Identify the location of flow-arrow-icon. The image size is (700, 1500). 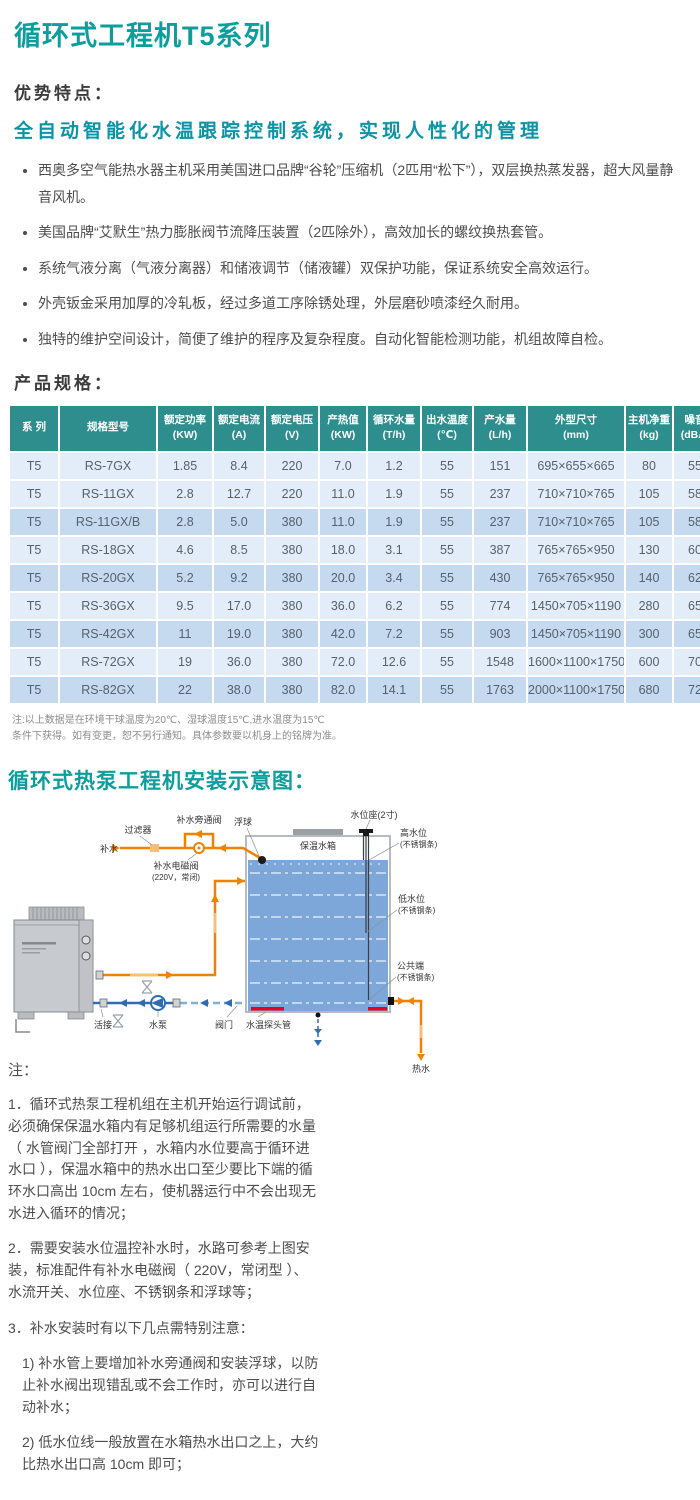
(116, 848).